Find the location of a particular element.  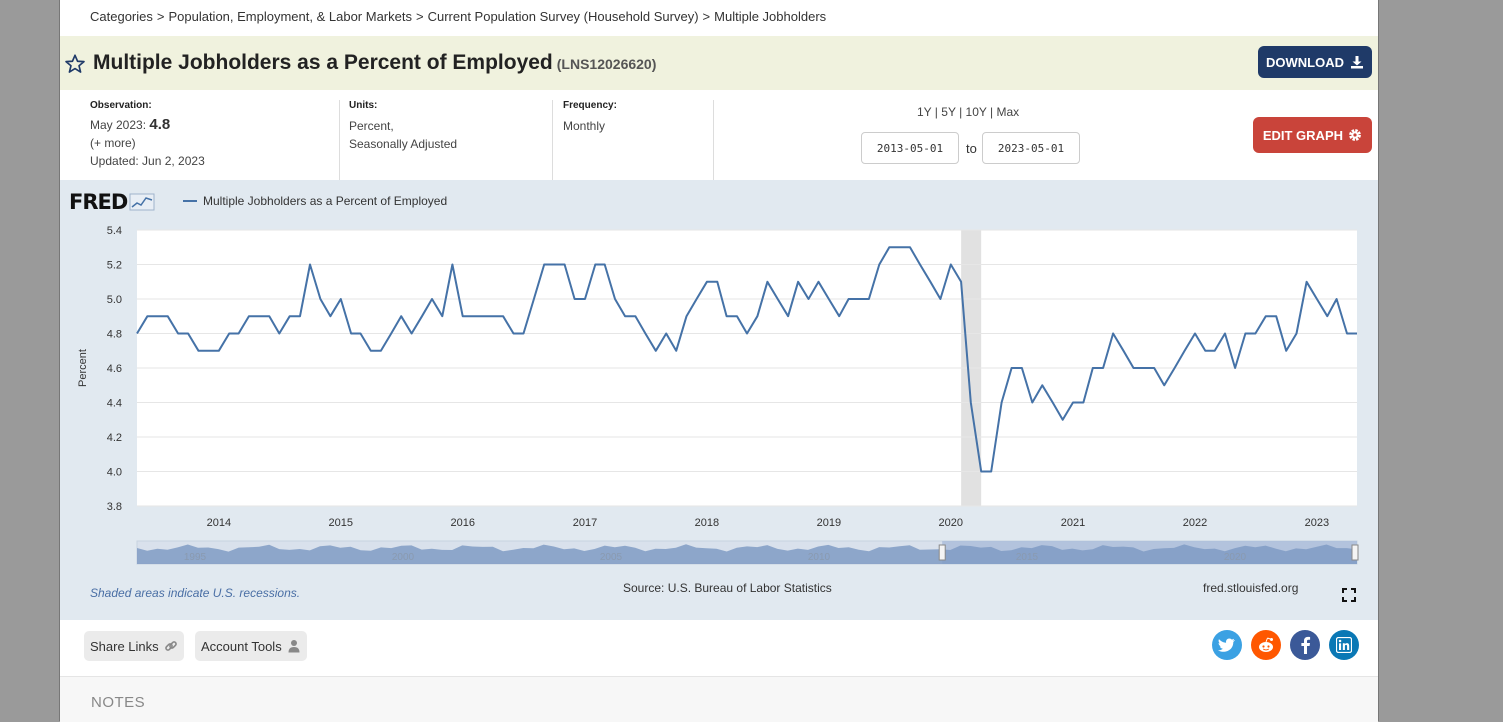

notes-section: NOTES is located at coordinates (719, 699).